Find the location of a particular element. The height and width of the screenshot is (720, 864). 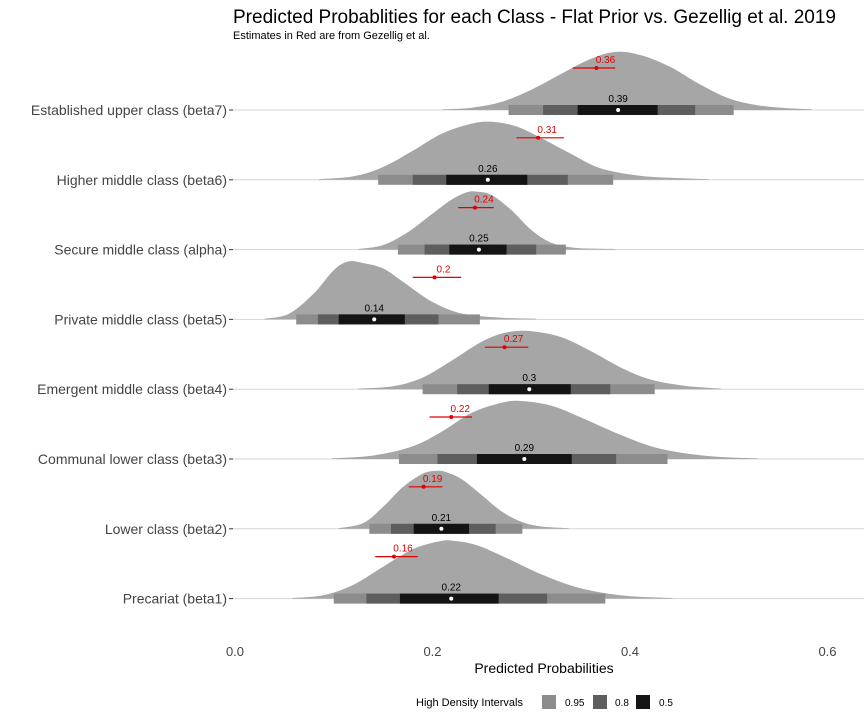

y-tick-label: Established upper class (beta7) is located at coordinates (129, 110).